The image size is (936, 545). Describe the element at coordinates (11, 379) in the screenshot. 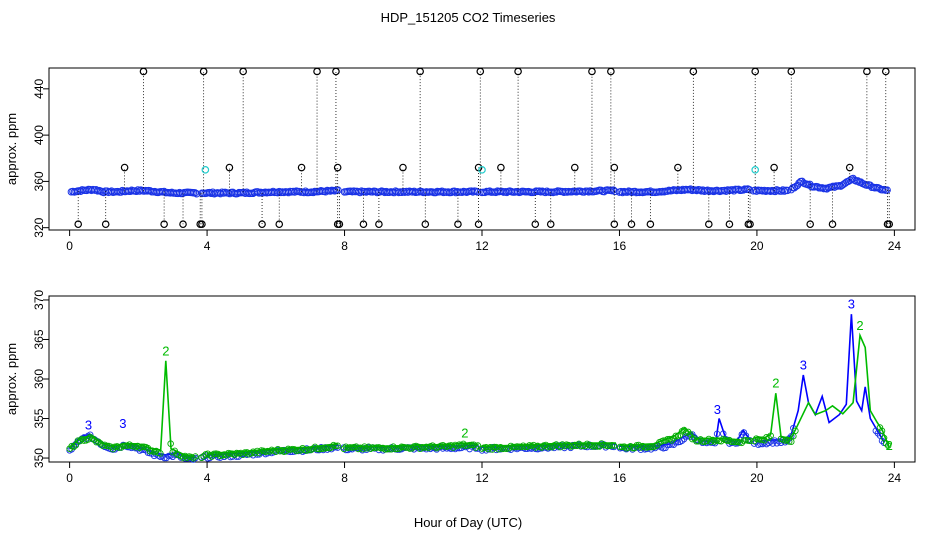

I see `bottom-y-axis-label: approx. ppm` at that location.